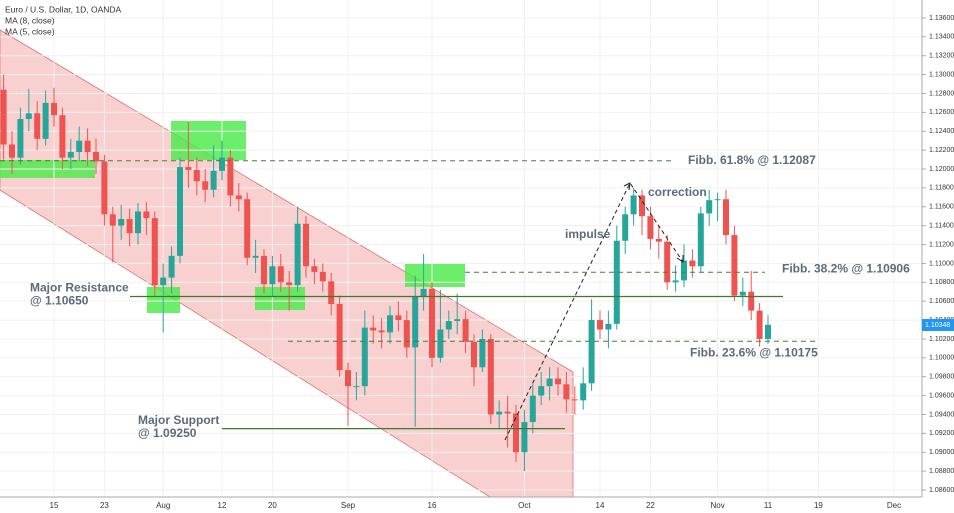  Describe the element at coordinates (524, 505) in the screenshot. I see `x-tick-label: Oct` at that location.